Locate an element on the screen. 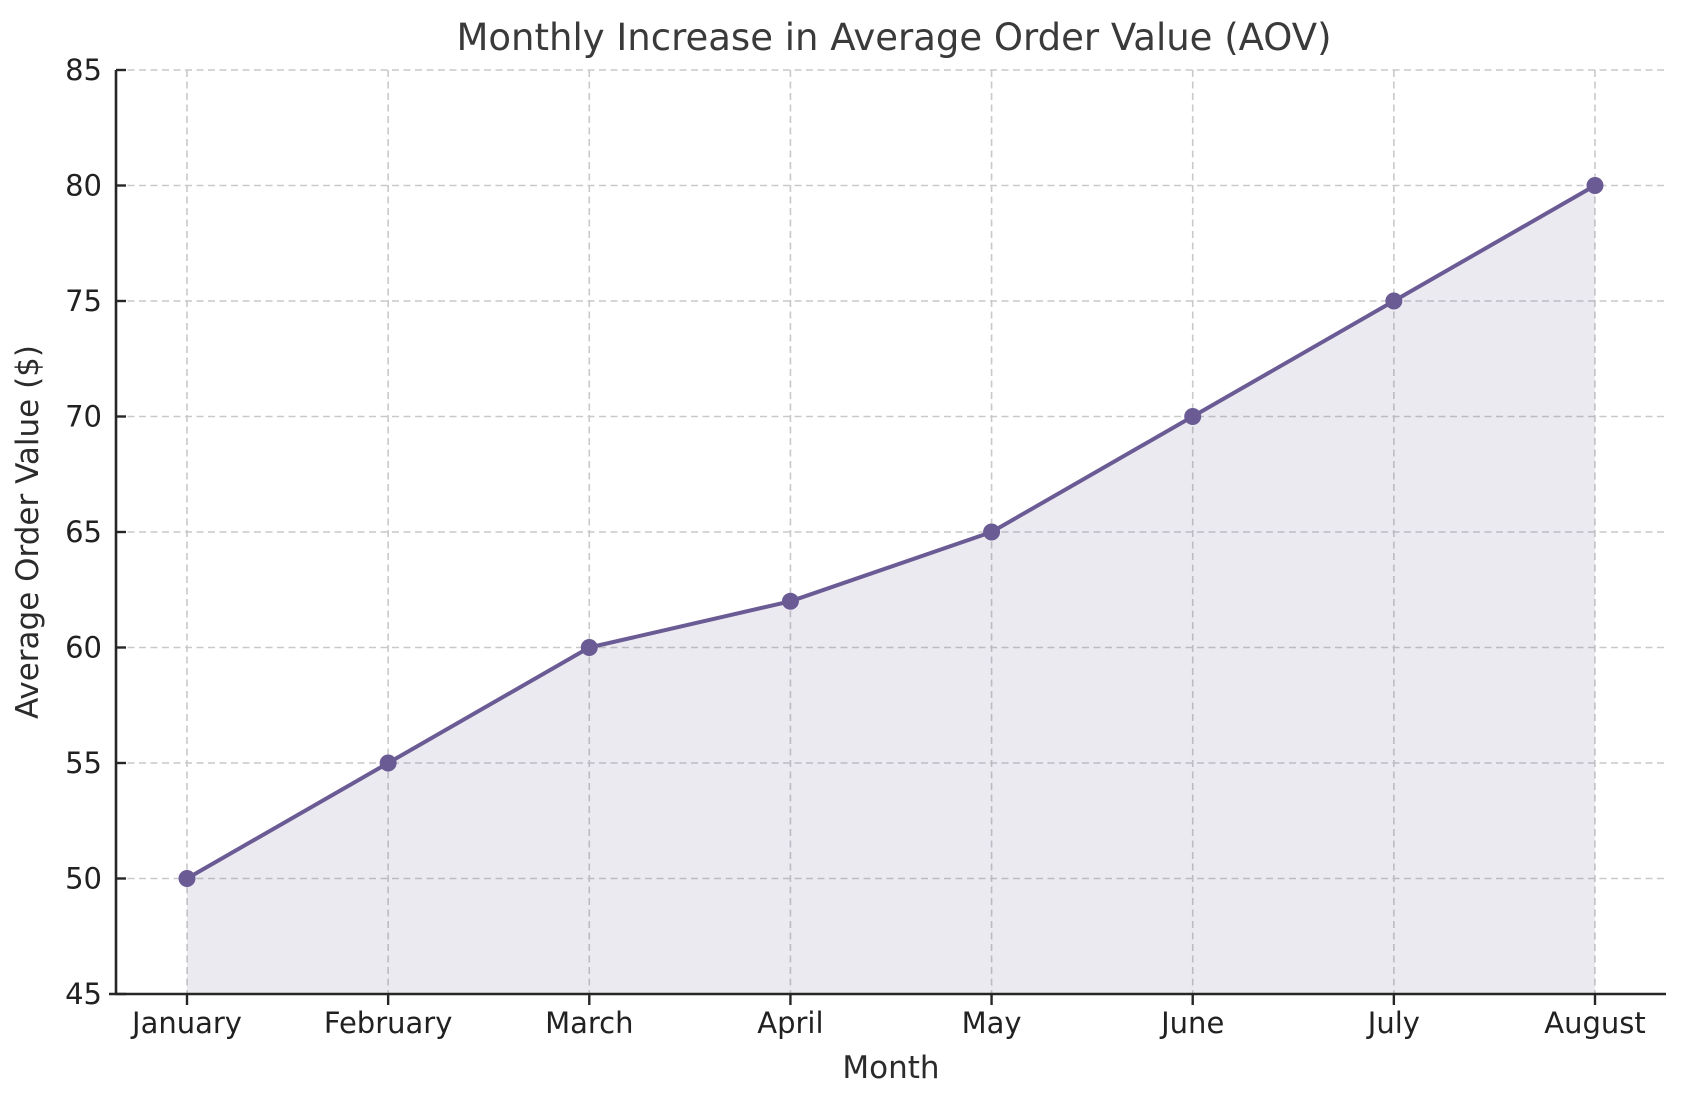  data-point-february is located at coordinates (388, 763).